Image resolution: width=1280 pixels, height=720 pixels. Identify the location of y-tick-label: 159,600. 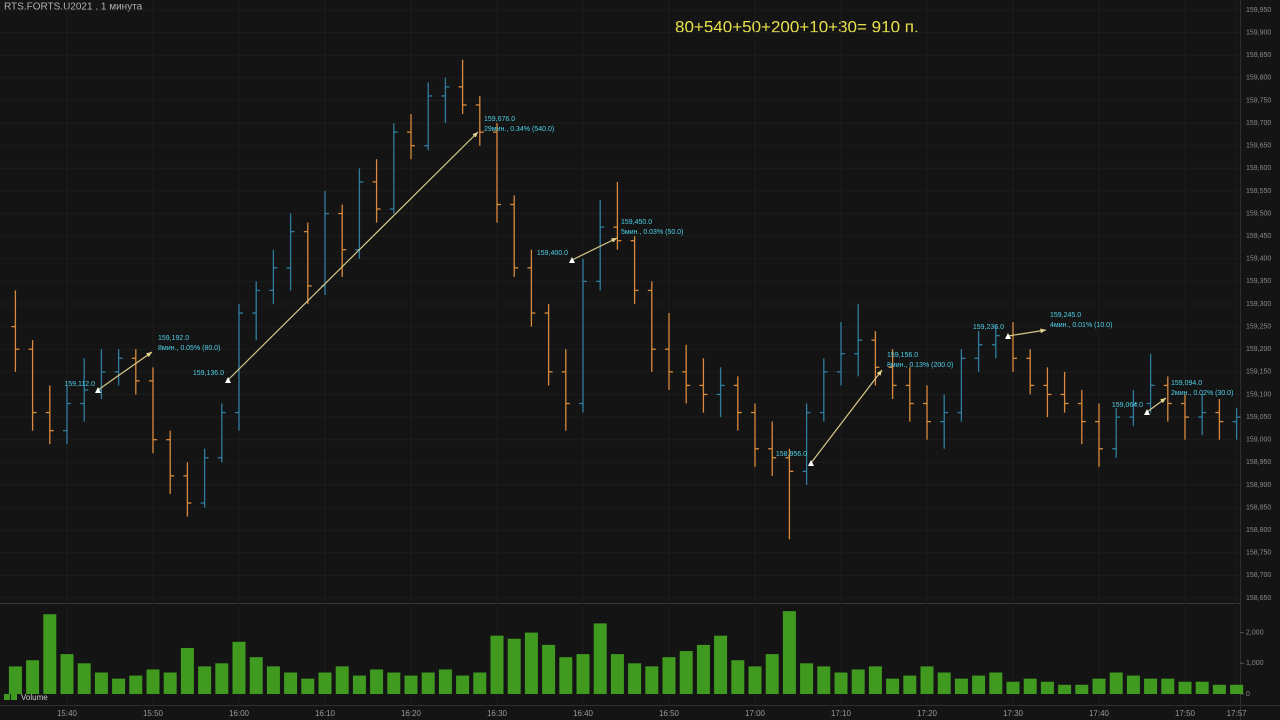
(1258, 168).